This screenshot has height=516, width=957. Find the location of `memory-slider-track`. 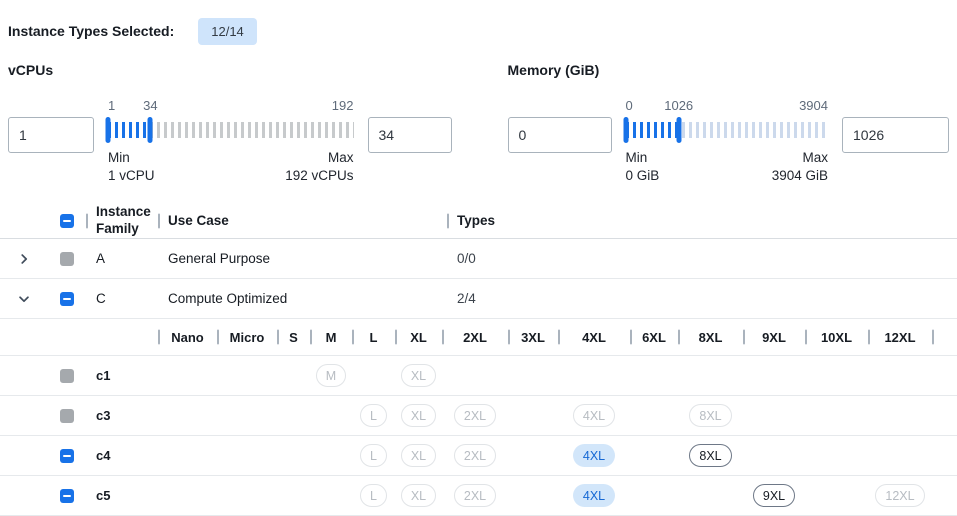

memory-slider-track is located at coordinates (725, 130).